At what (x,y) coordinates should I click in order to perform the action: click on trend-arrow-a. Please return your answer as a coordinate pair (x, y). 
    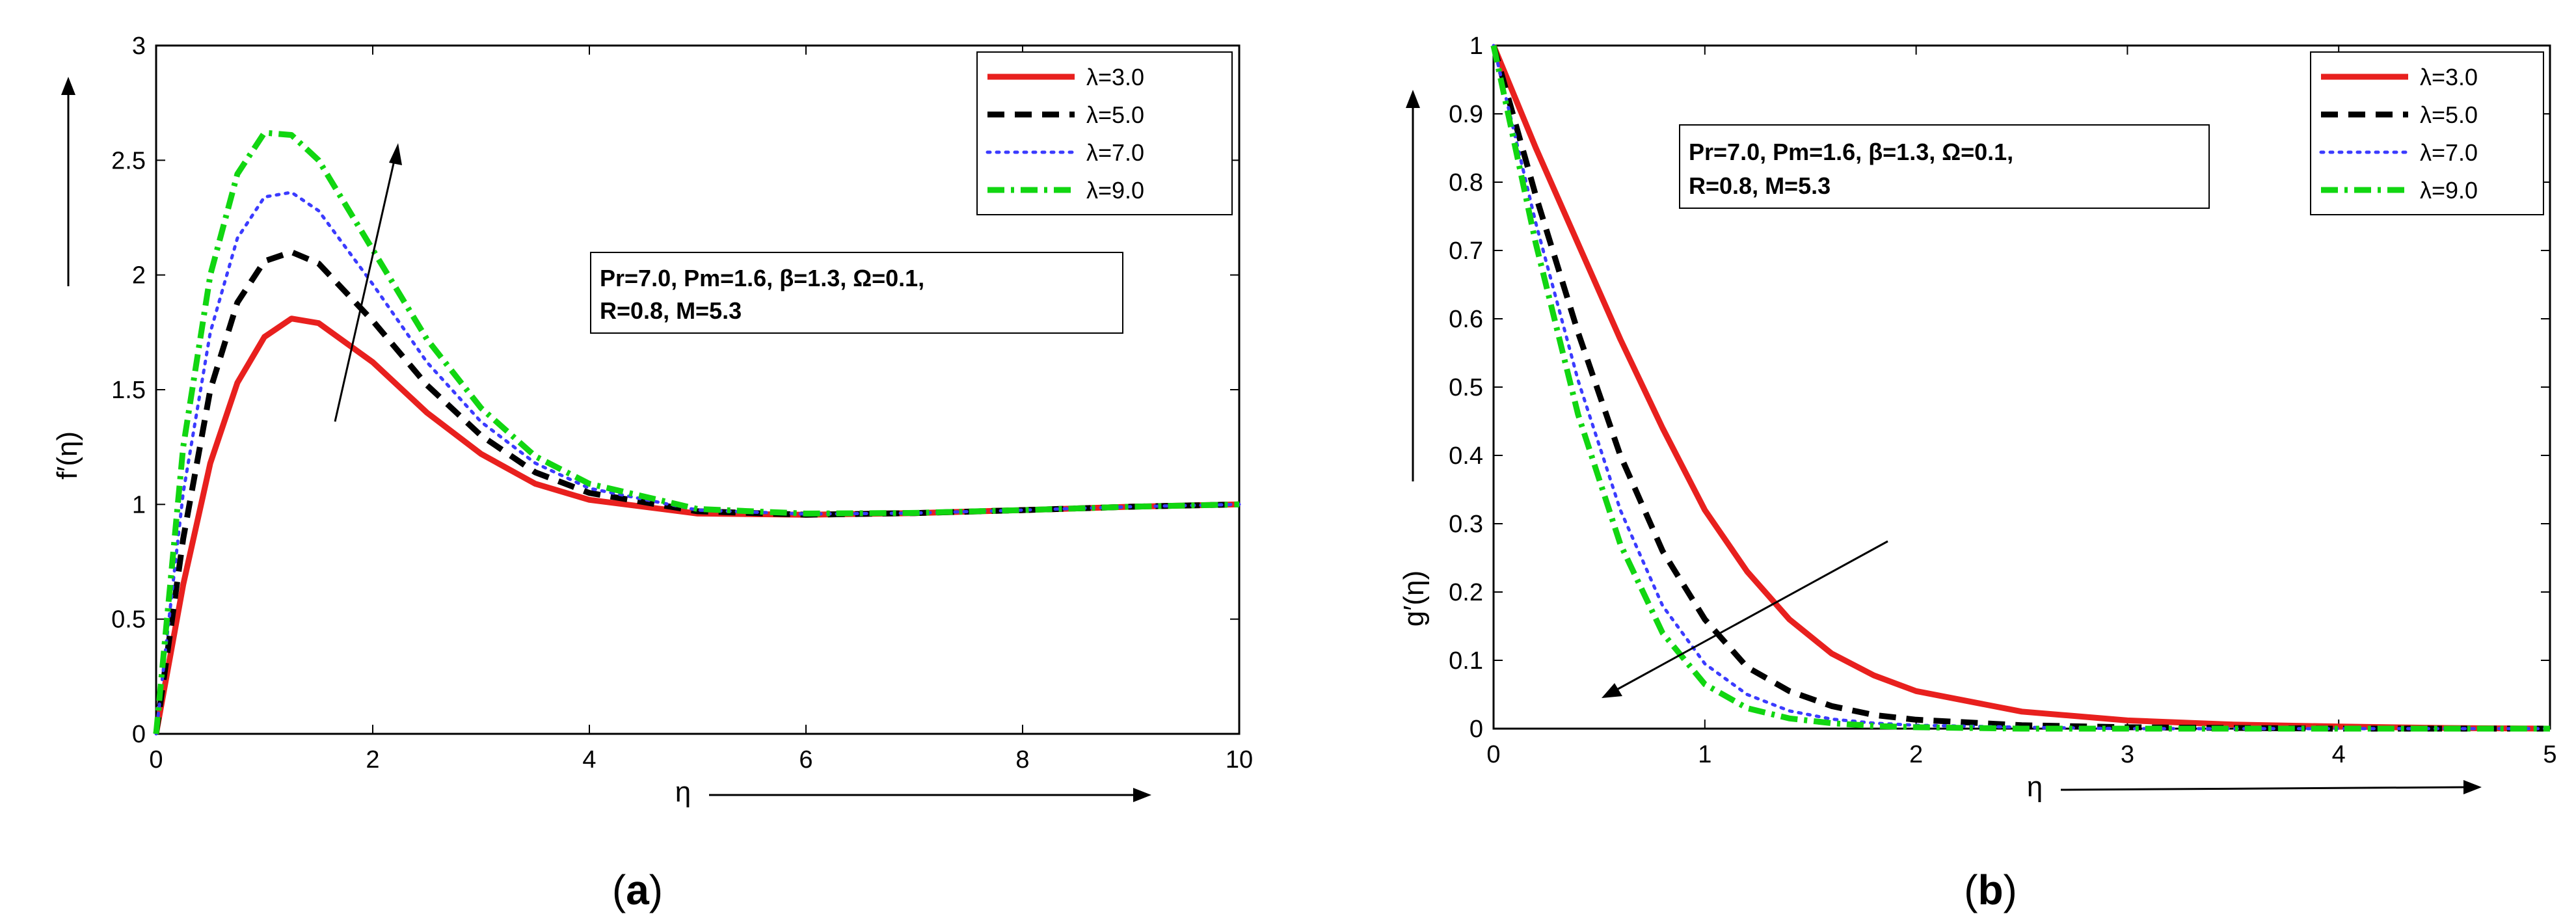
    Looking at the image, I should click on (365, 288).